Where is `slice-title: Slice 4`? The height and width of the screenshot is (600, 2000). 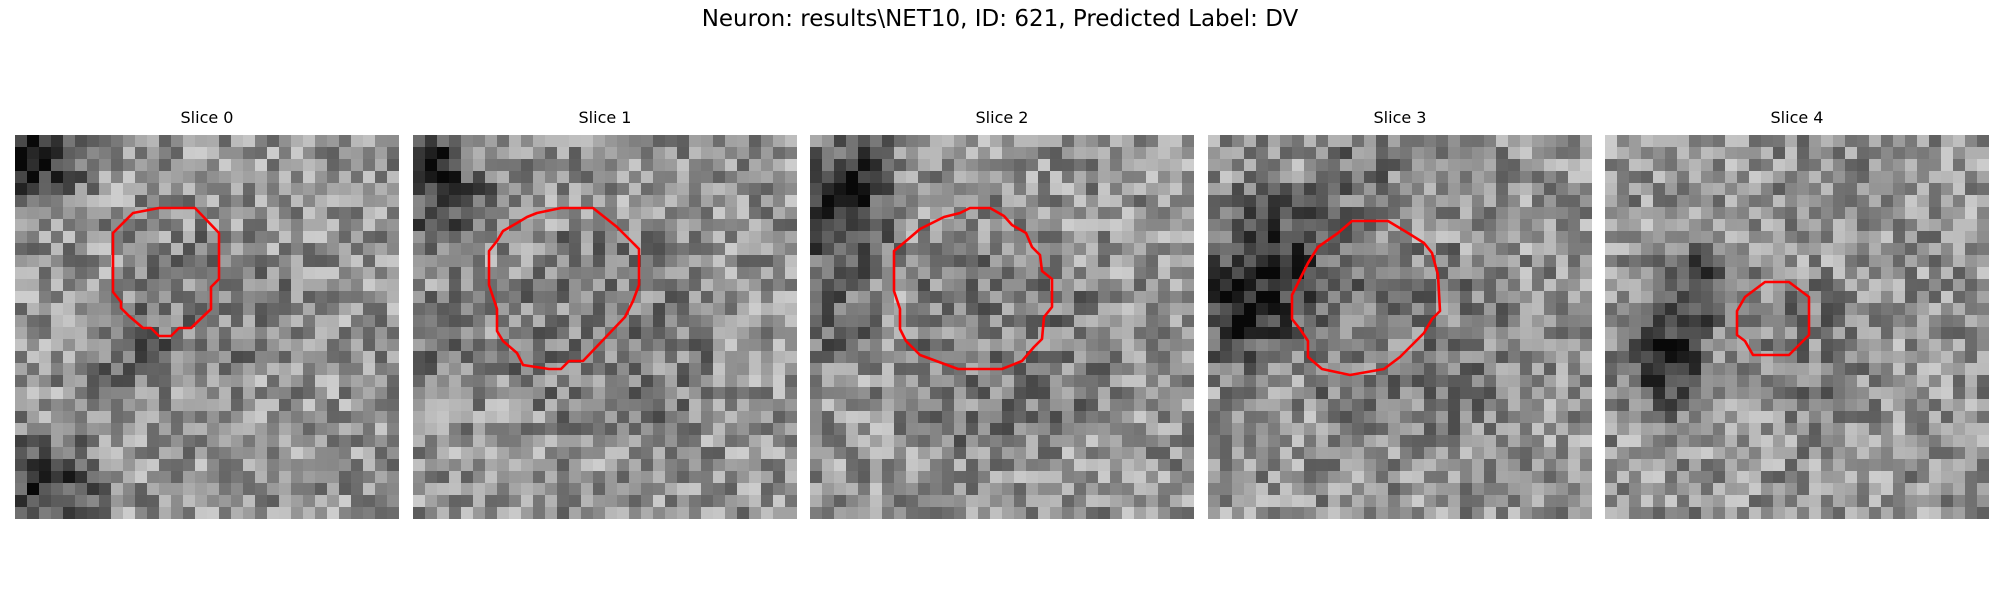
slice-title: Slice 4 is located at coordinates (1797, 117).